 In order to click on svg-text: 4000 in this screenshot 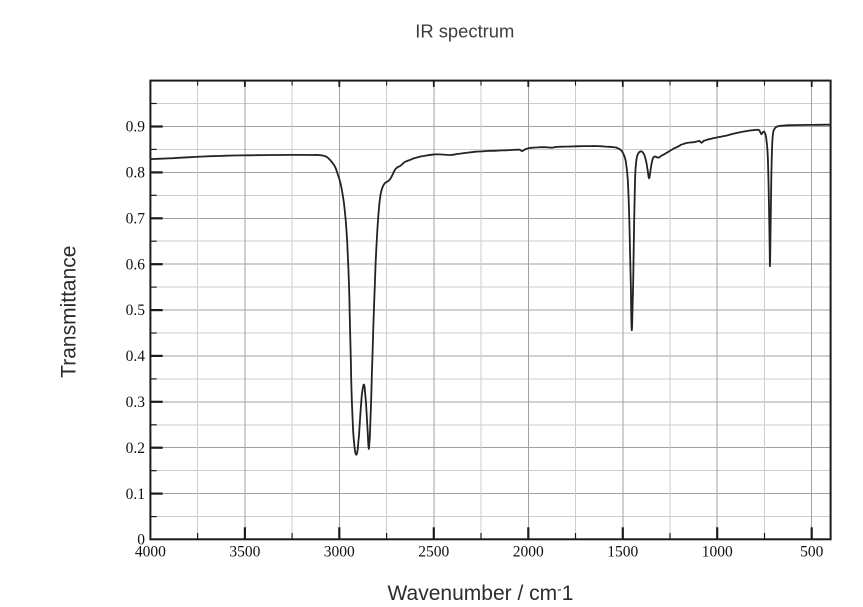, I will do `click(150, 552)`.